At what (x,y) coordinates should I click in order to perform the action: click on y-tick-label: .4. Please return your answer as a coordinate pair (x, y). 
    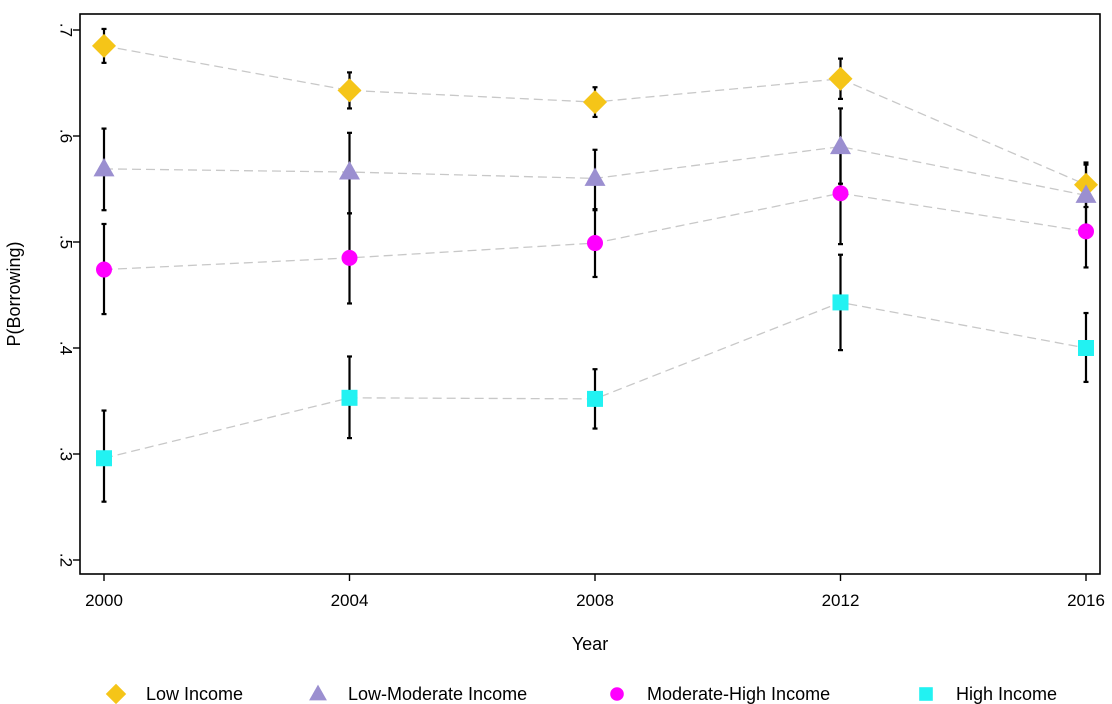
    Looking at the image, I should click on (66, 348).